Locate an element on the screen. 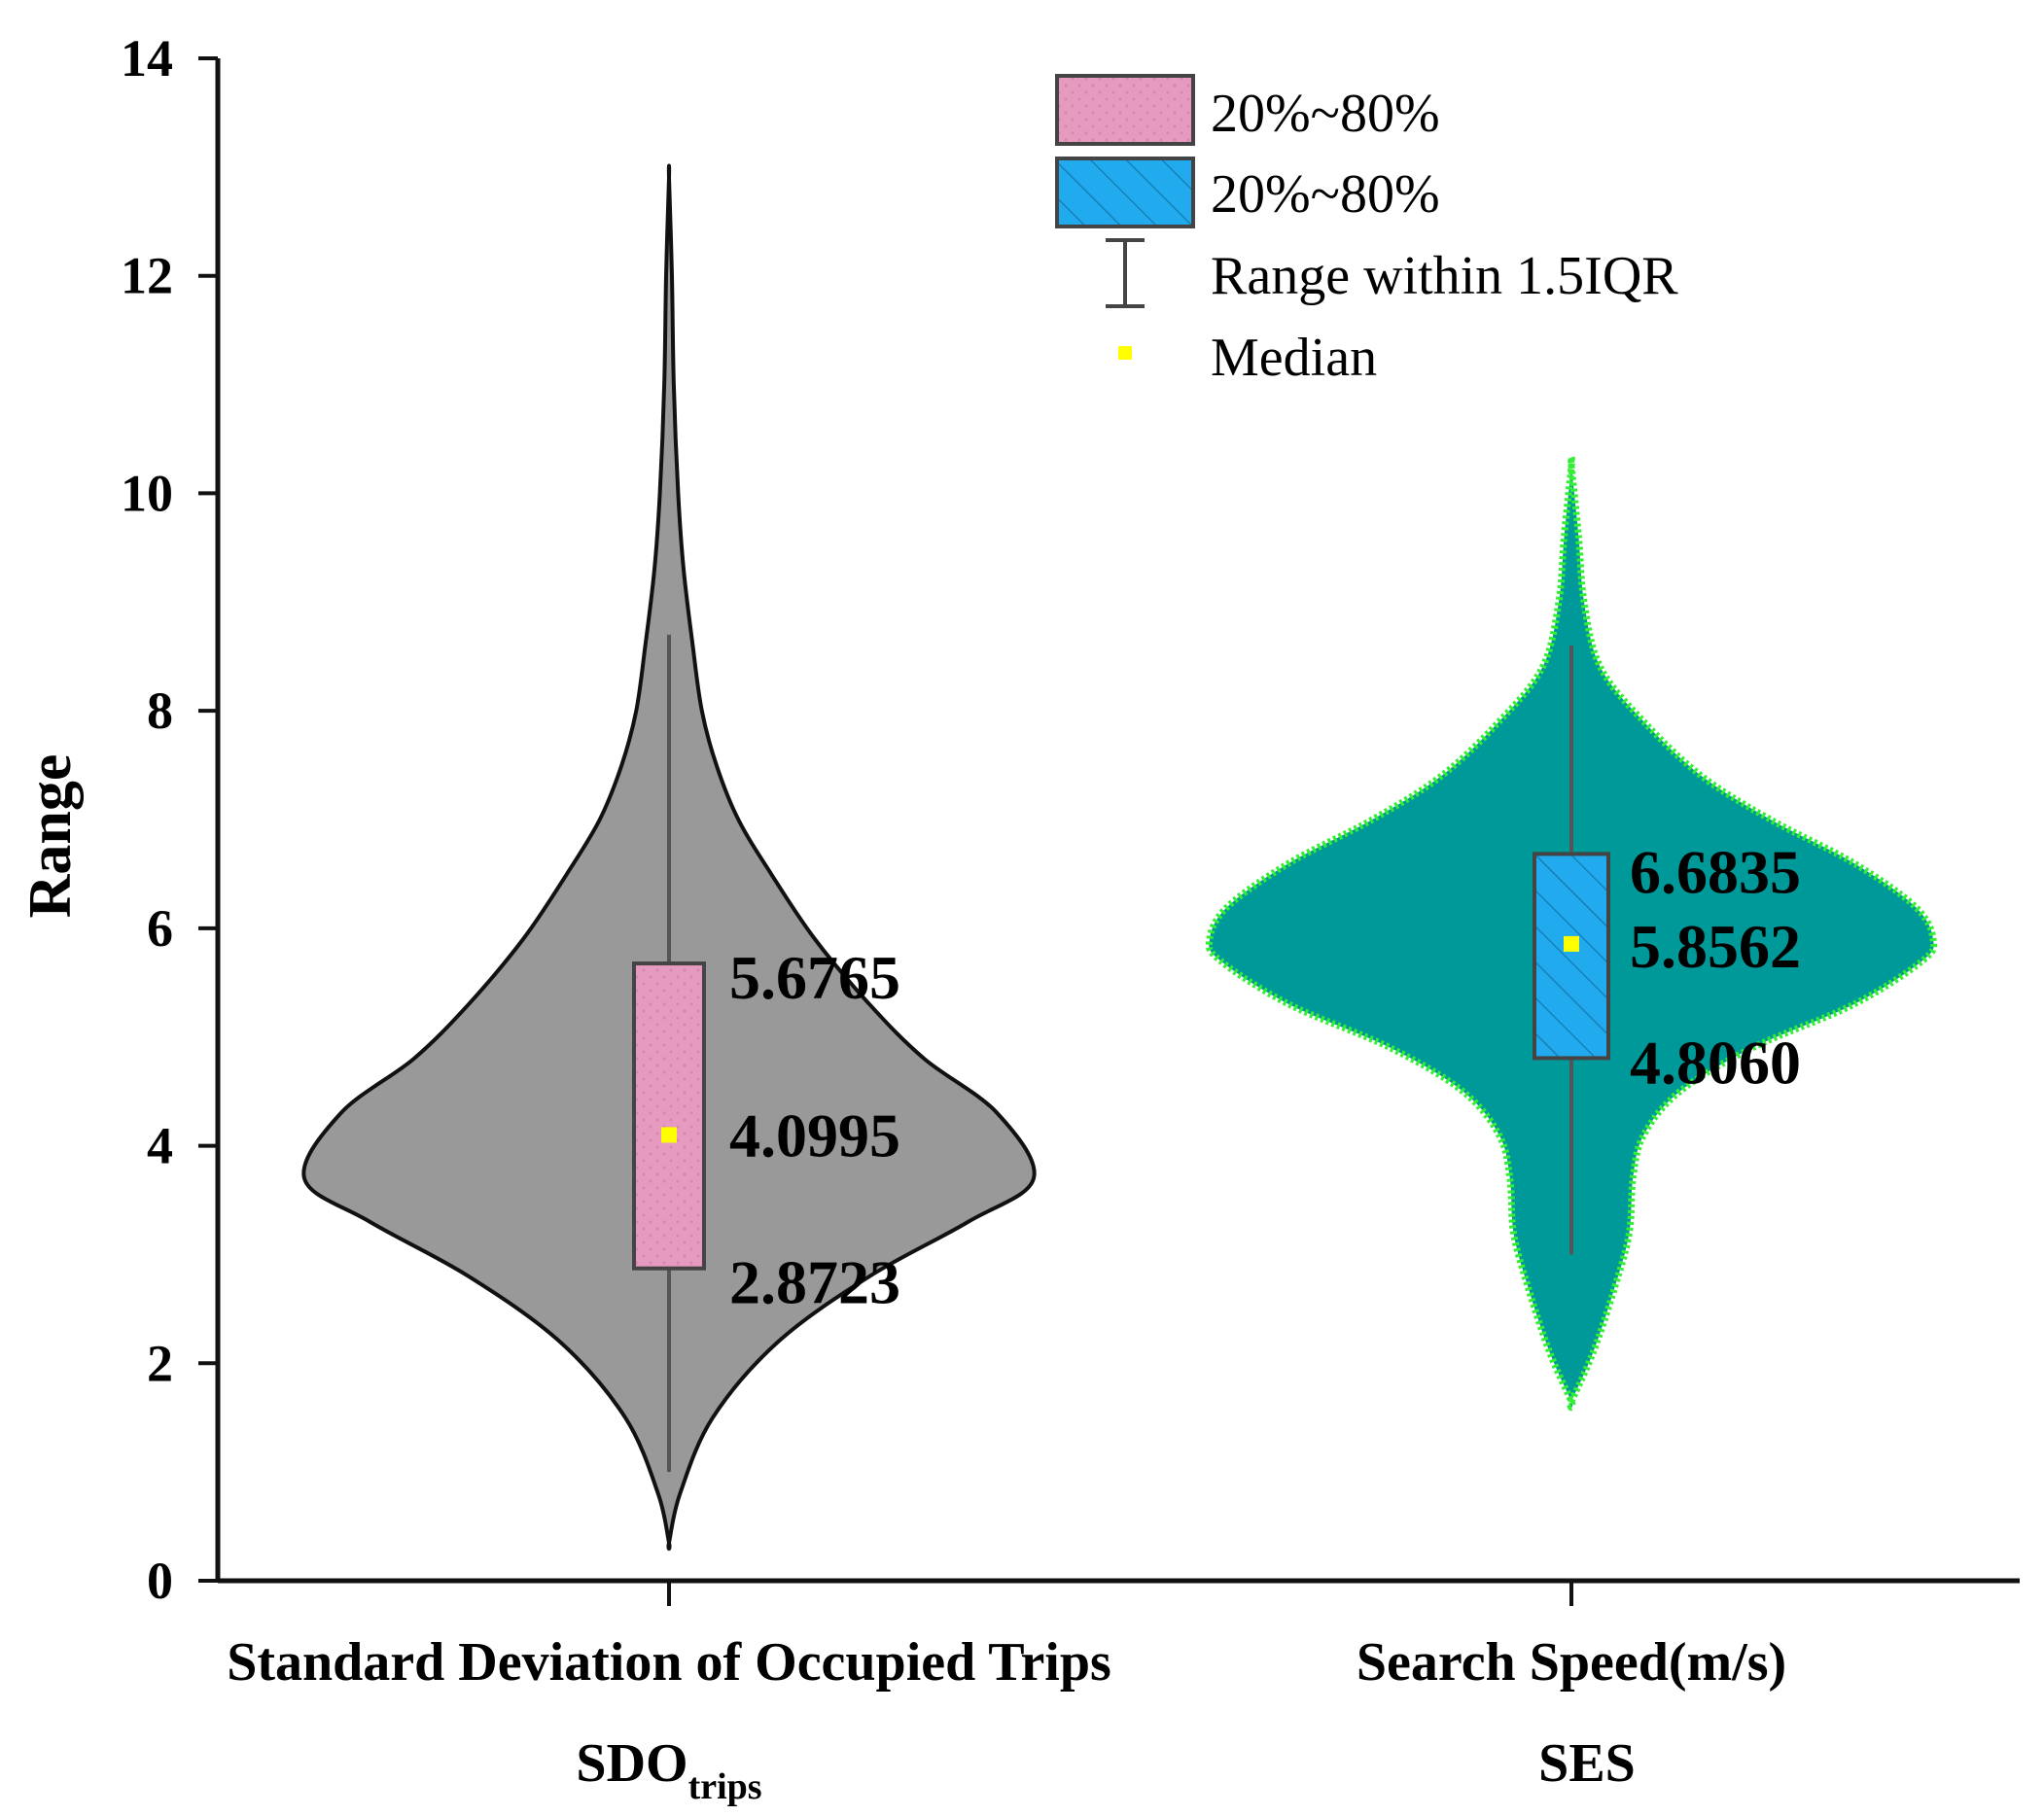 The height and width of the screenshot is (1816, 2044). category-label-sdo: Standard Deviation of Occupied Trips is located at coordinates (669, 1662).